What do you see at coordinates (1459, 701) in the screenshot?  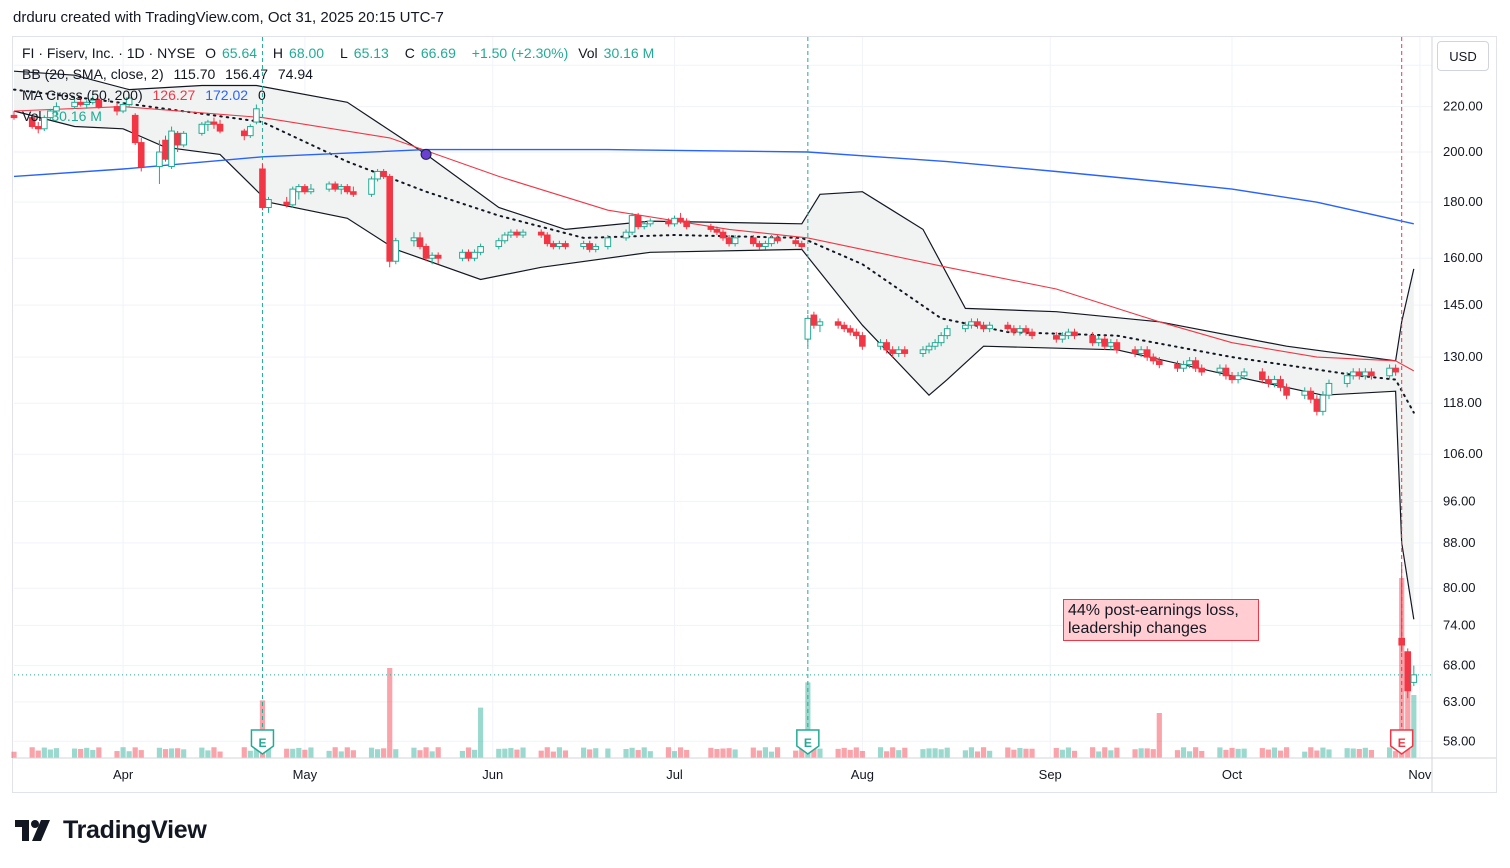 I see `y-tick-label: 63.00` at bounding box center [1459, 701].